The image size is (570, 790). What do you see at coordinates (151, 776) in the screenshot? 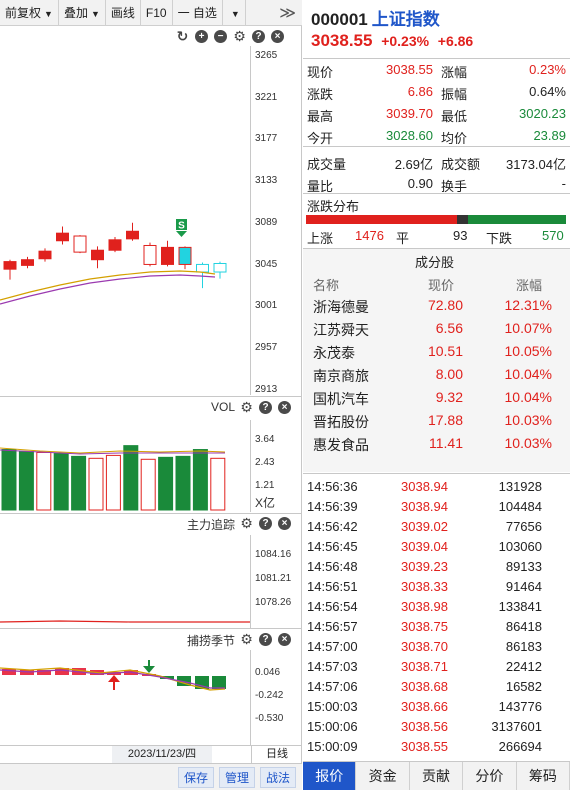
I see `chart-bottom-bar: 保存 管理 战法` at bounding box center [151, 776].